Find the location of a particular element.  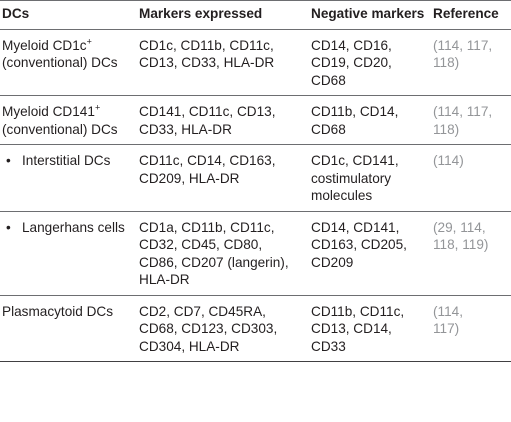

negative-markers-cell: CD14, CD16, CD19, CD20, CD68 is located at coordinates (351, 62).